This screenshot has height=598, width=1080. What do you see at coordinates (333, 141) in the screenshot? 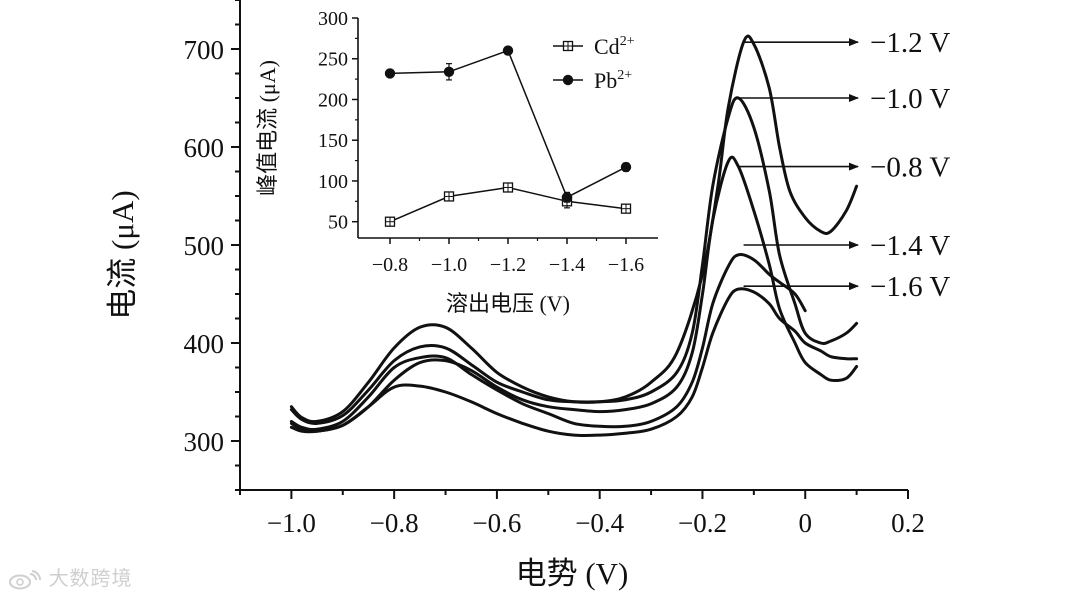
I see `inset-y-tick-label: 150` at bounding box center [333, 141].